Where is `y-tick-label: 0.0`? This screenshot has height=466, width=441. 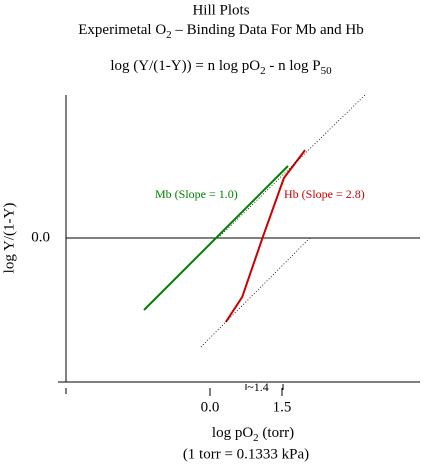
y-tick-label: 0.0 is located at coordinates (40, 237).